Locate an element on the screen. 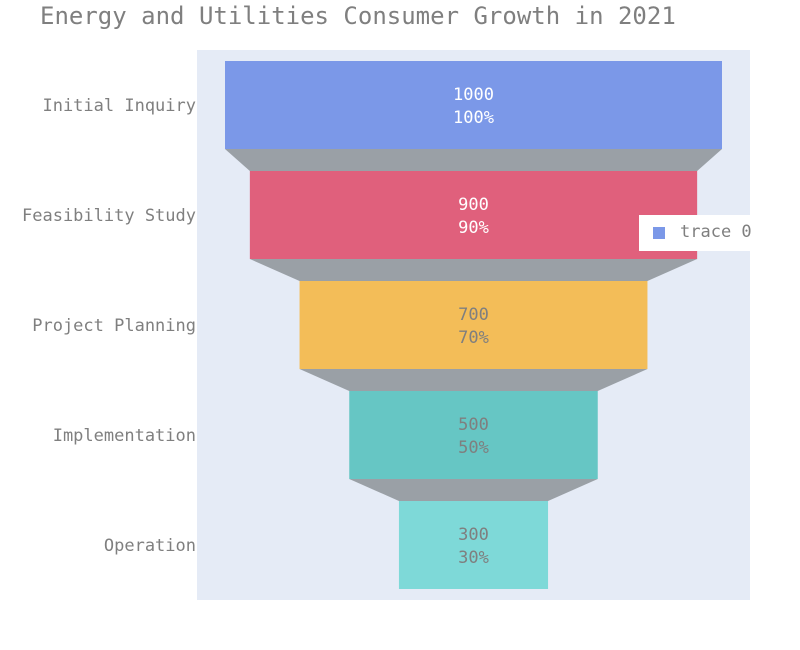 This screenshot has height=650, width=800. bar-percent-label: 90% is located at coordinates (473, 228).